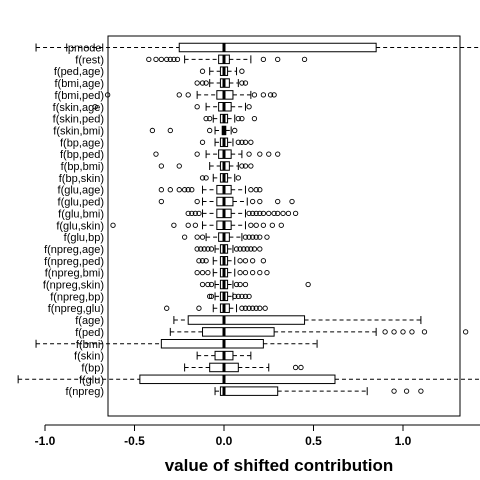 Image resolution: width=480 pixels, height=480 pixels. I want to click on x-tick-label: 0.5, so click(313, 441).